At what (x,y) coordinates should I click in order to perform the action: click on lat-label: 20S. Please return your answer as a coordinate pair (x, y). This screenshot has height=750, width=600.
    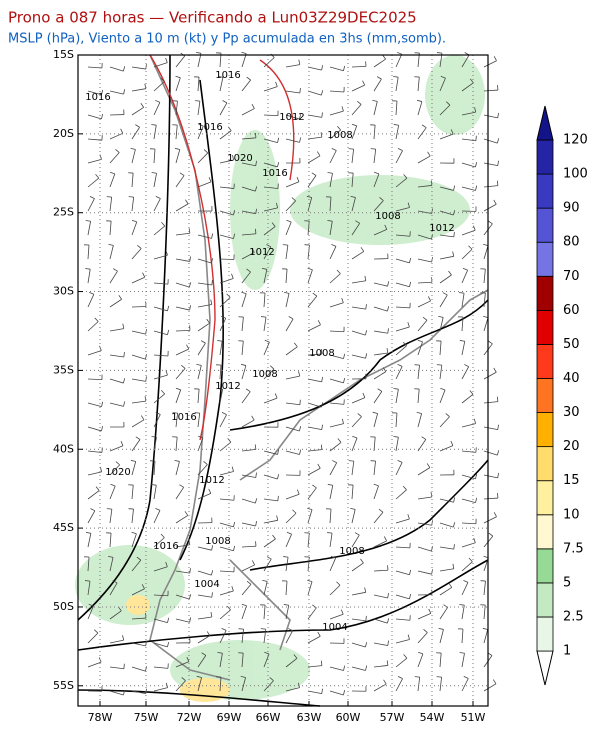
    Looking at the image, I should click on (63, 133).